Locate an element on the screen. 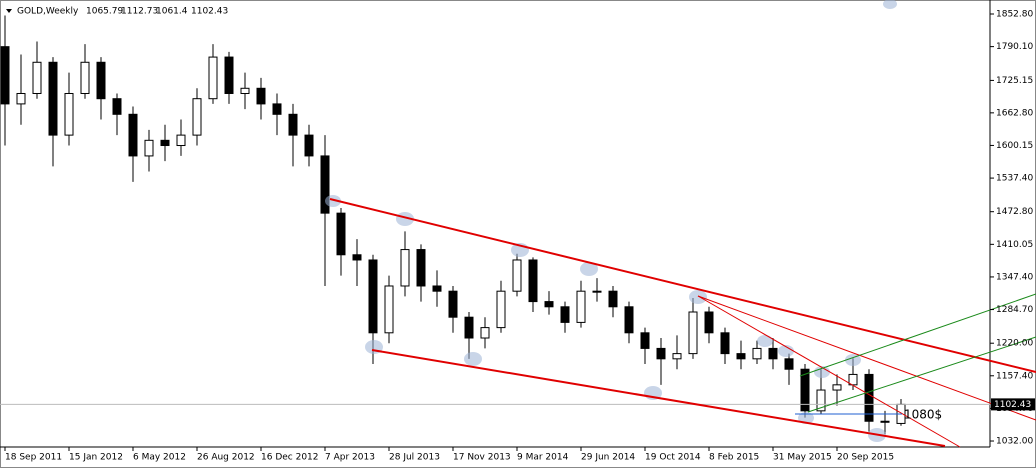 The height and width of the screenshot is (468, 1036). x-tick-label: 17 Nov 2013 is located at coordinates (482, 458).